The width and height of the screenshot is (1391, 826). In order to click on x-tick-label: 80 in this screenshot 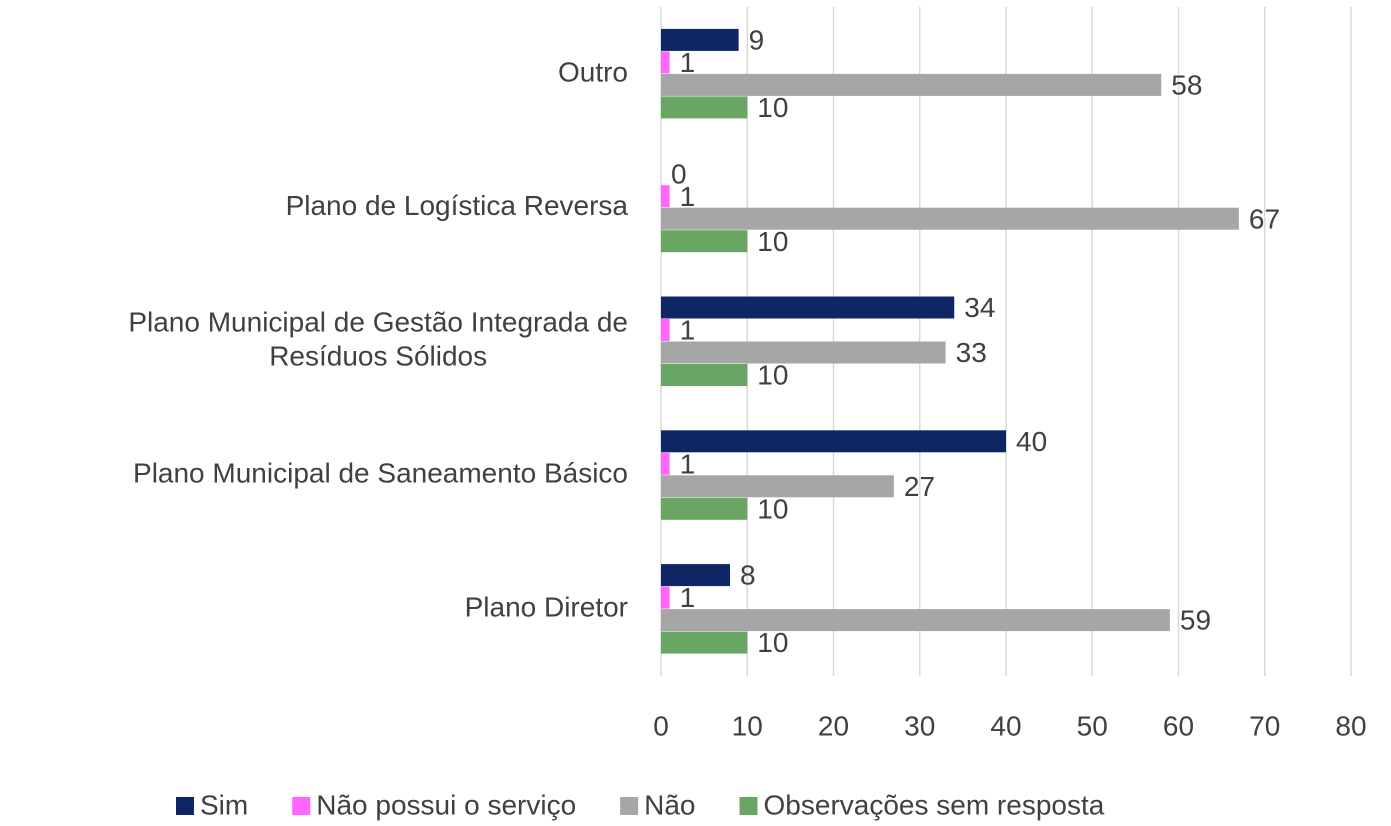, I will do `click(1350, 725)`.